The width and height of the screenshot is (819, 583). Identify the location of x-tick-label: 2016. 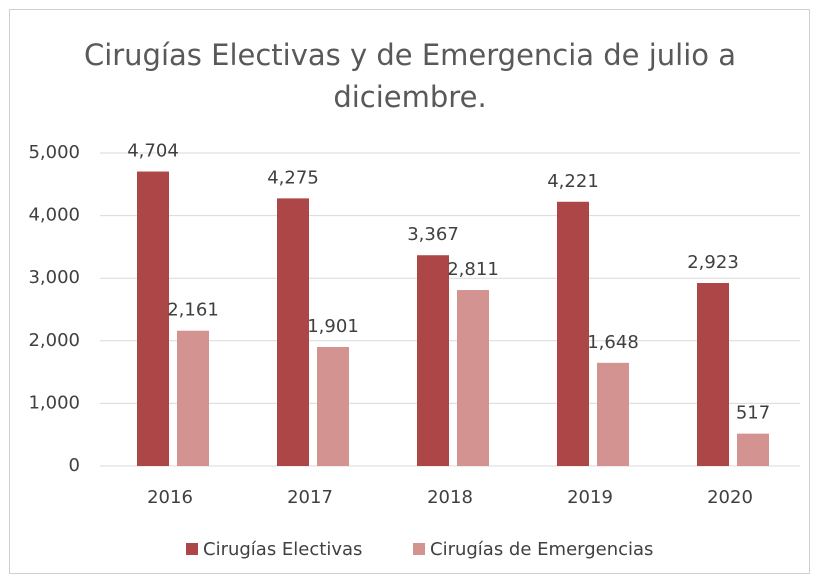
(170, 497).